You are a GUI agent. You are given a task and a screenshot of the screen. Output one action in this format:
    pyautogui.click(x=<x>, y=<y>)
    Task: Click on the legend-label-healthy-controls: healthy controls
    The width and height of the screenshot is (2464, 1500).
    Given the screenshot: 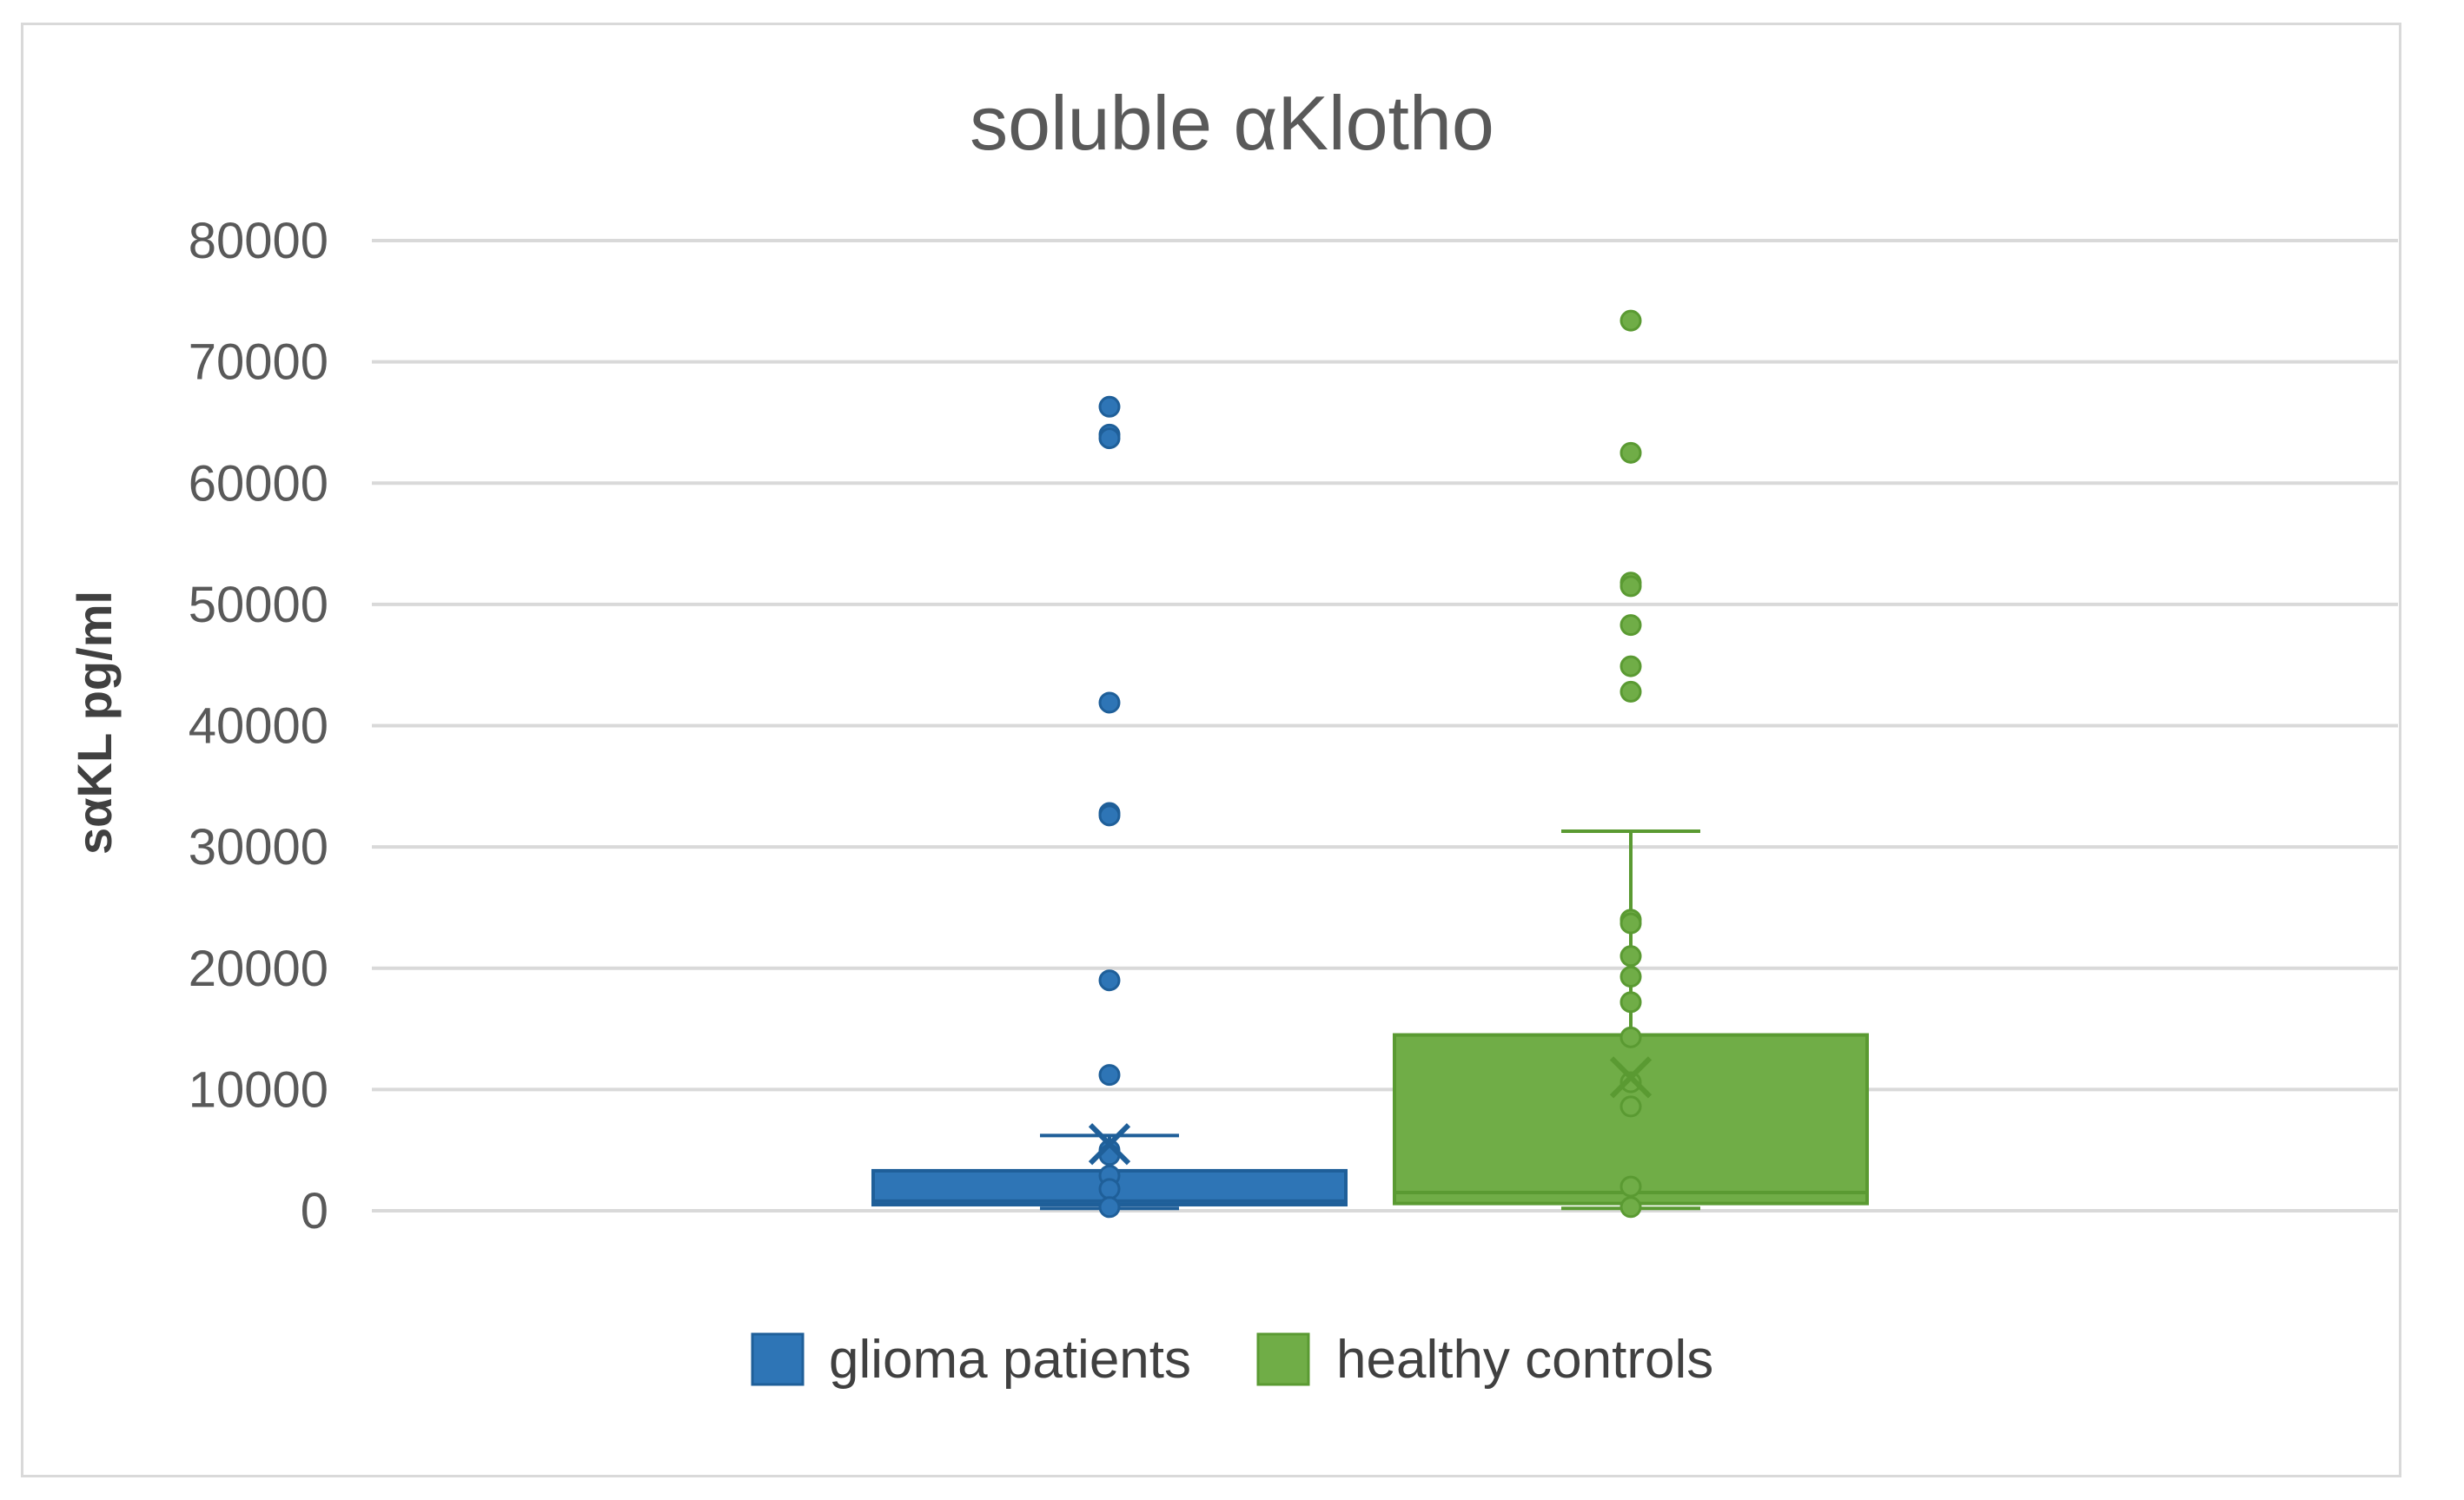 What is the action you would take?
    pyautogui.click(x=1524, y=1360)
    